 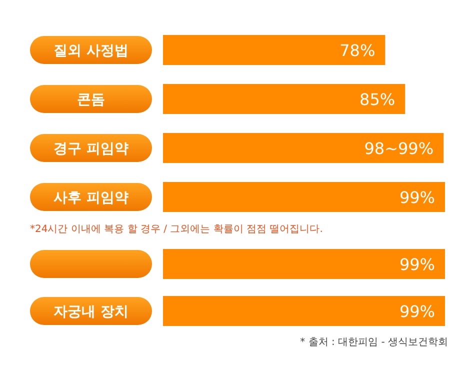 What do you see at coordinates (91, 100) in the screenshot?
I see `y-tick-label: 콘돔` at bounding box center [91, 100].